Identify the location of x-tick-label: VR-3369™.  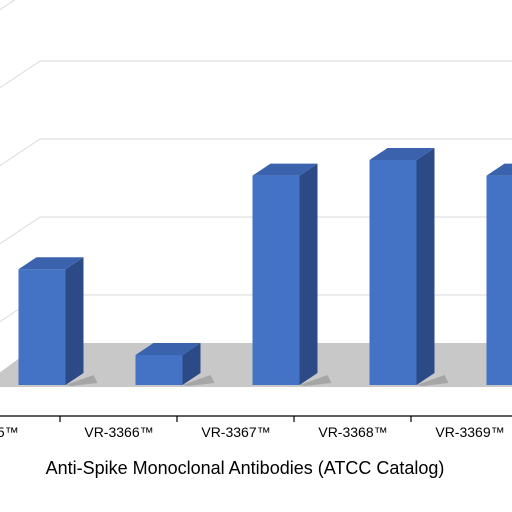
(470, 432).